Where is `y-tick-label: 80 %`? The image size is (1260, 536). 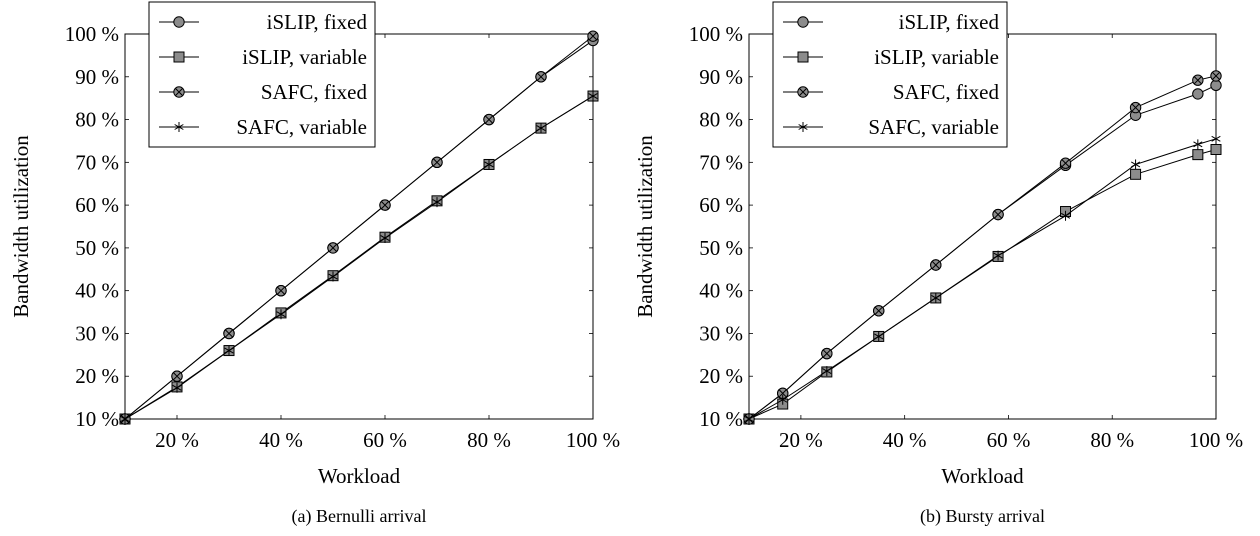 y-tick-label: 80 % is located at coordinates (721, 120).